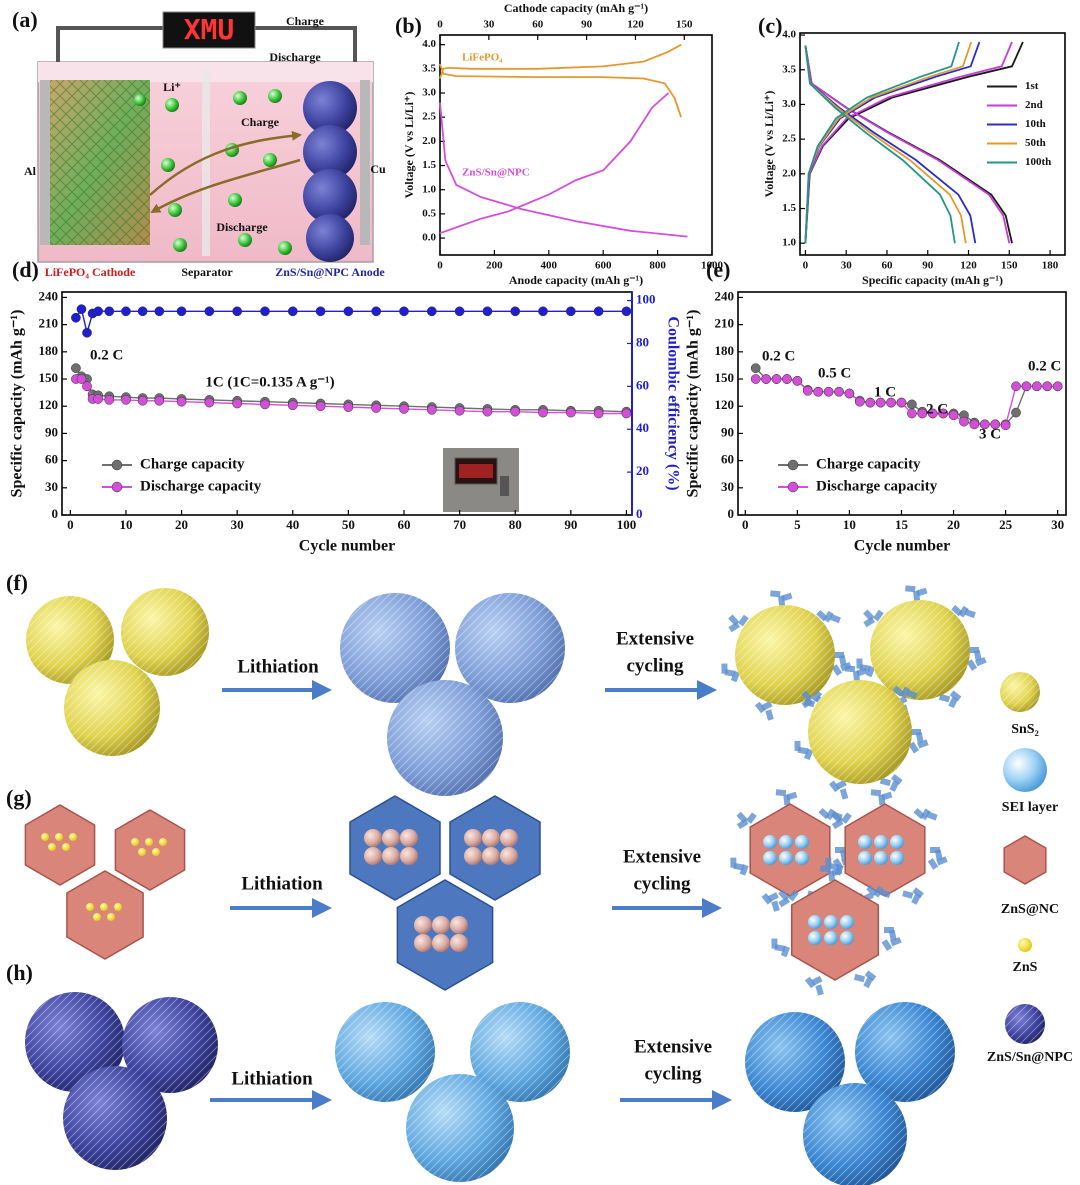  Describe the element at coordinates (657, 266) in the screenshot. I see `x-tick-label: 800` at that location.